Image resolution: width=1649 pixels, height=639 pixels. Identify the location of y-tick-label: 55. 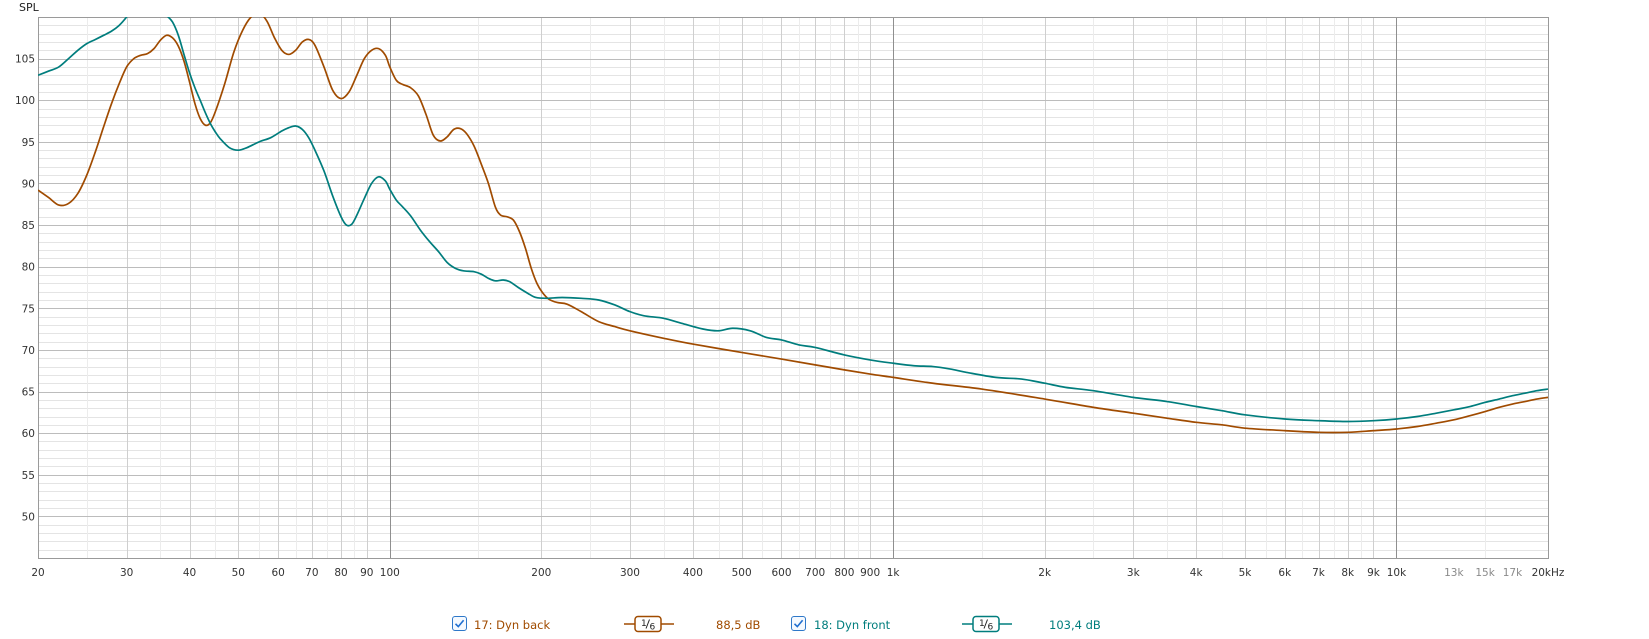
(28, 476).